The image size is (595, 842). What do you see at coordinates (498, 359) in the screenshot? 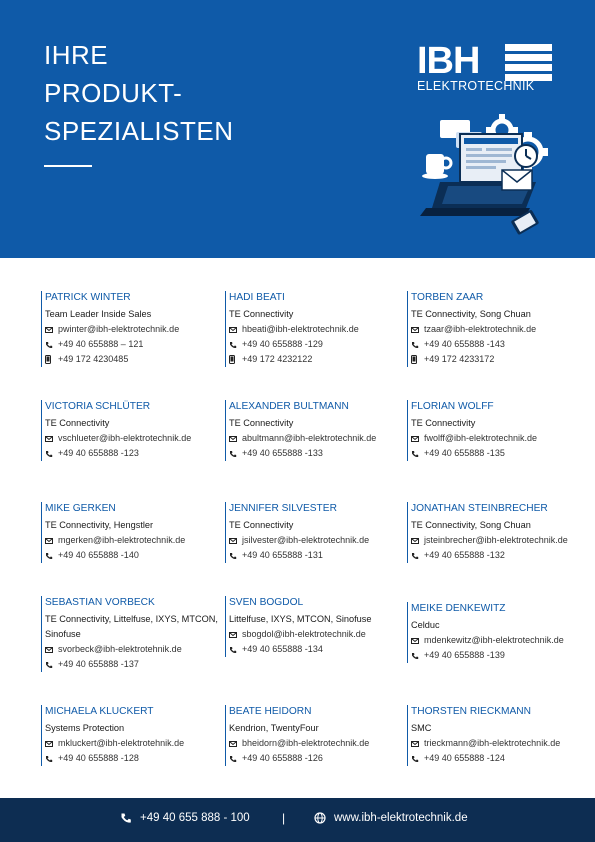
I see `mobile-line: +49 172 4233172` at bounding box center [498, 359].